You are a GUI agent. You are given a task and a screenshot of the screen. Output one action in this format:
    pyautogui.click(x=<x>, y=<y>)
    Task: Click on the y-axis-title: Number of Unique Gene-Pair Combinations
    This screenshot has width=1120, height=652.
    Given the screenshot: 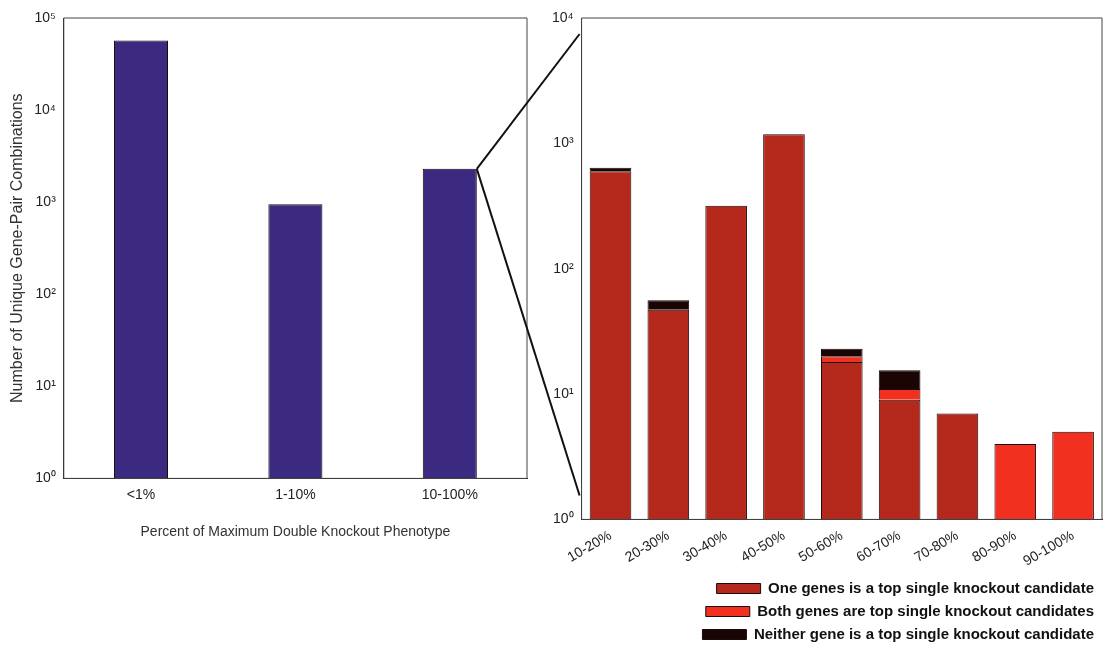 What is the action you would take?
    pyautogui.click(x=17, y=248)
    